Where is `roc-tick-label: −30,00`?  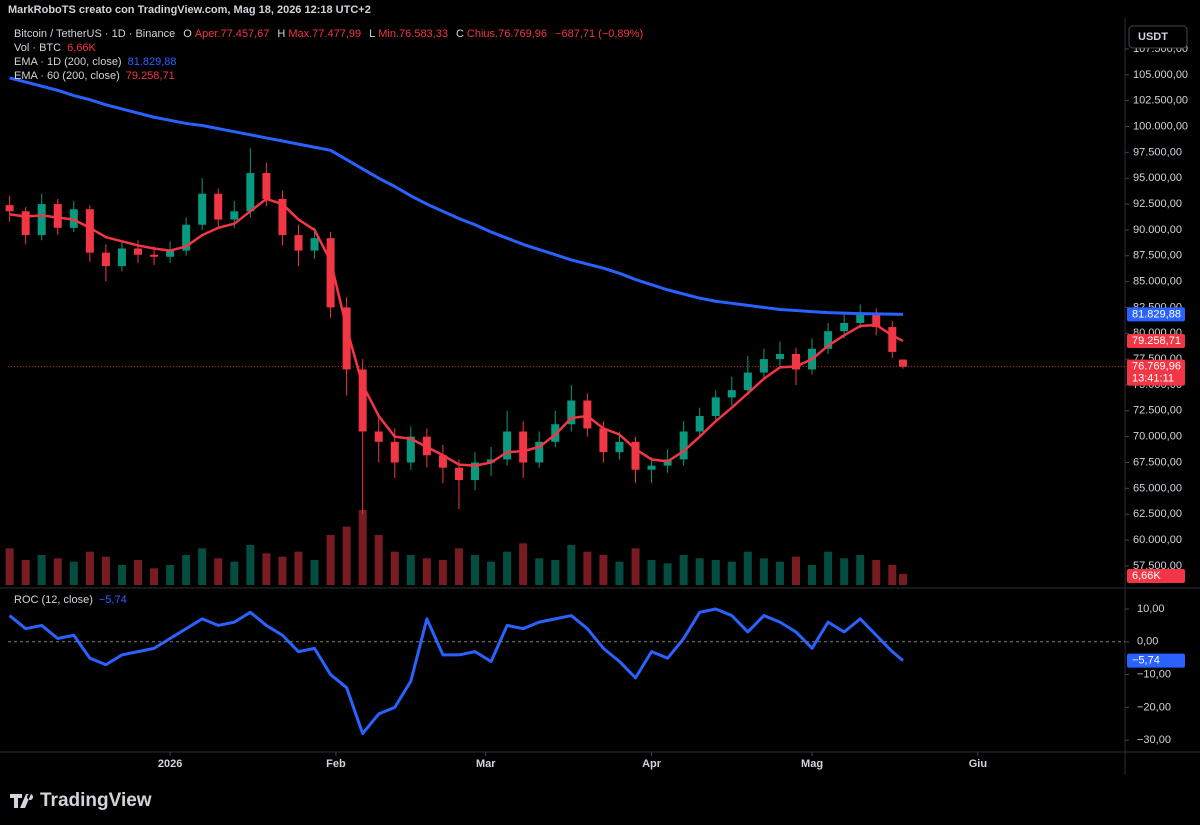
roc-tick-label: −30,00 is located at coordinates (1154, 740).